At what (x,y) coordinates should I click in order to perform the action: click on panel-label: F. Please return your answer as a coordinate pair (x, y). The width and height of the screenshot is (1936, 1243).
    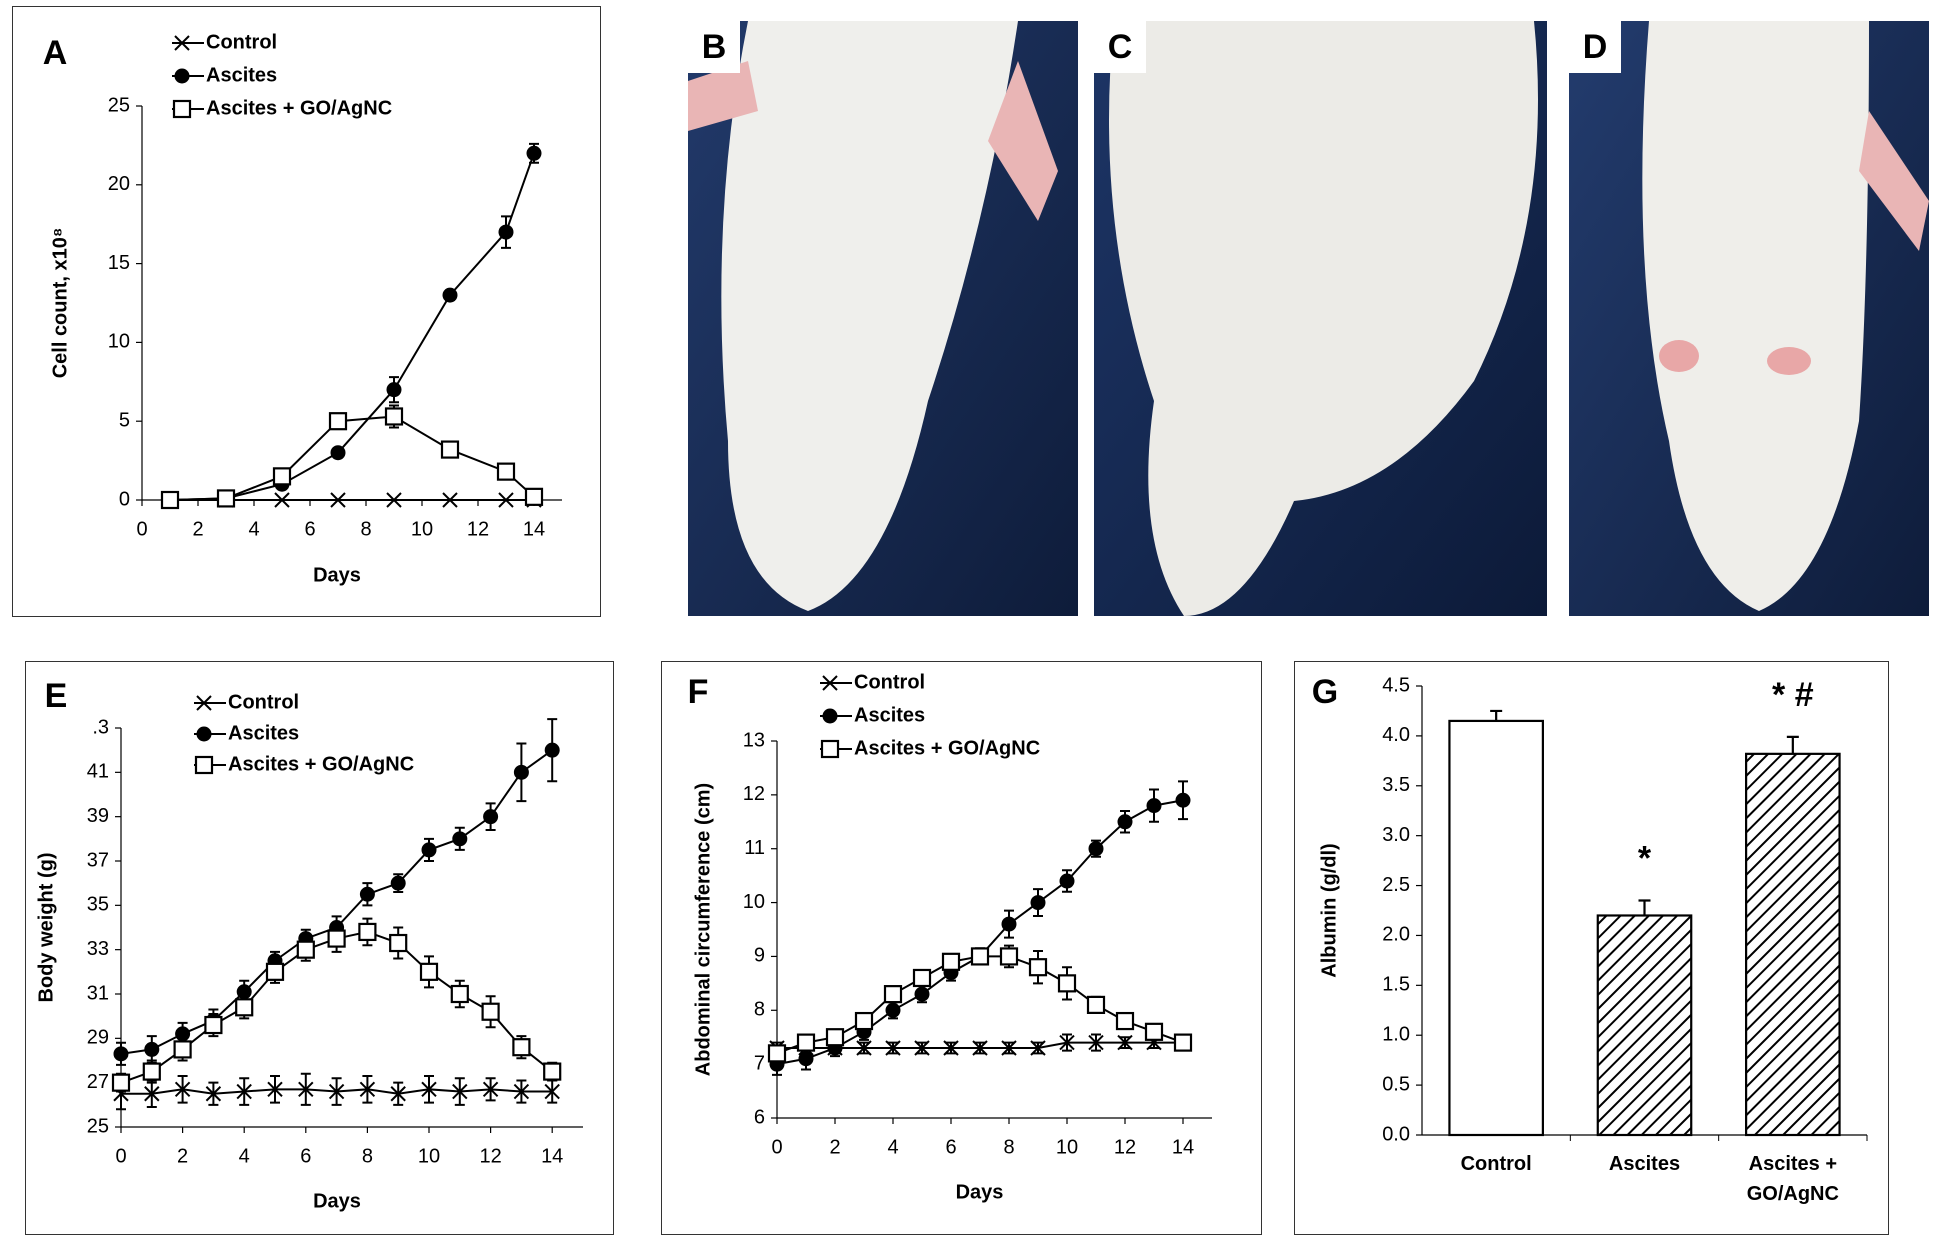
    Looking at the image, I should click on (698, 692).